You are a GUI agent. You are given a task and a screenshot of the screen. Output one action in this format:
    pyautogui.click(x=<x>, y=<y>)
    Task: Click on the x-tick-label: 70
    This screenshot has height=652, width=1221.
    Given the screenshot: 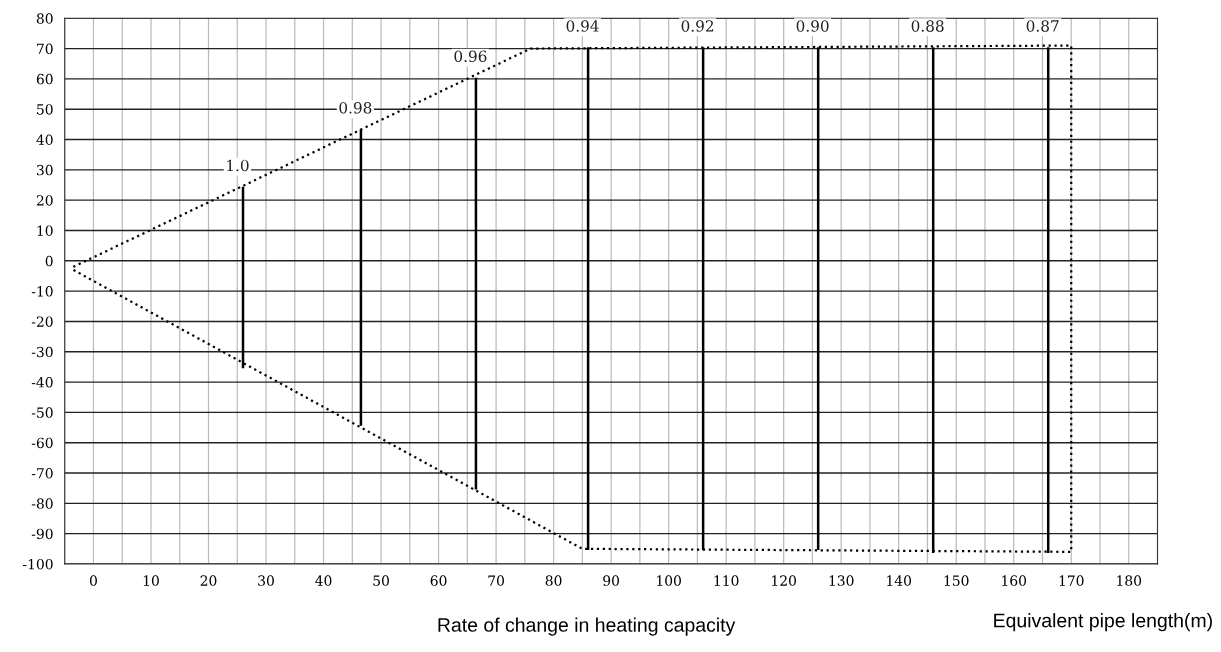 What is the action you would take?
    pyautogui.click(x=496, y=580)
    